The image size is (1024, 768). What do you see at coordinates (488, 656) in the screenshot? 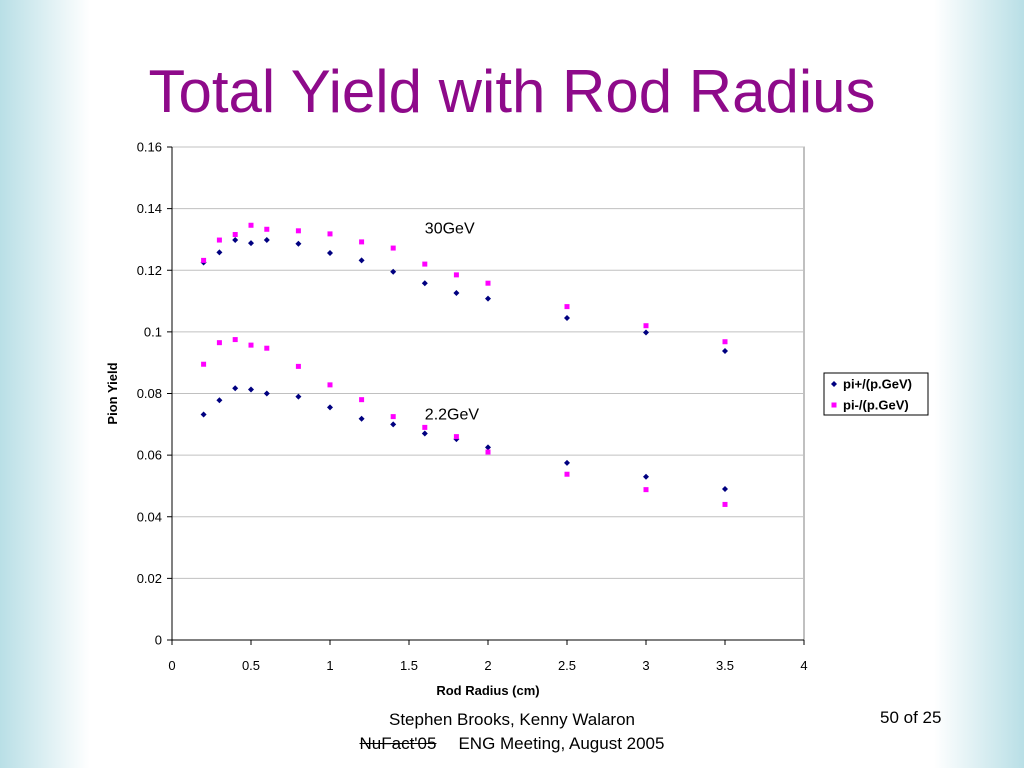
I see `x-tick-labels: 0 0.5 1 1.5 2 2.5 3 3.5 4` at bounding box center [488, 656].